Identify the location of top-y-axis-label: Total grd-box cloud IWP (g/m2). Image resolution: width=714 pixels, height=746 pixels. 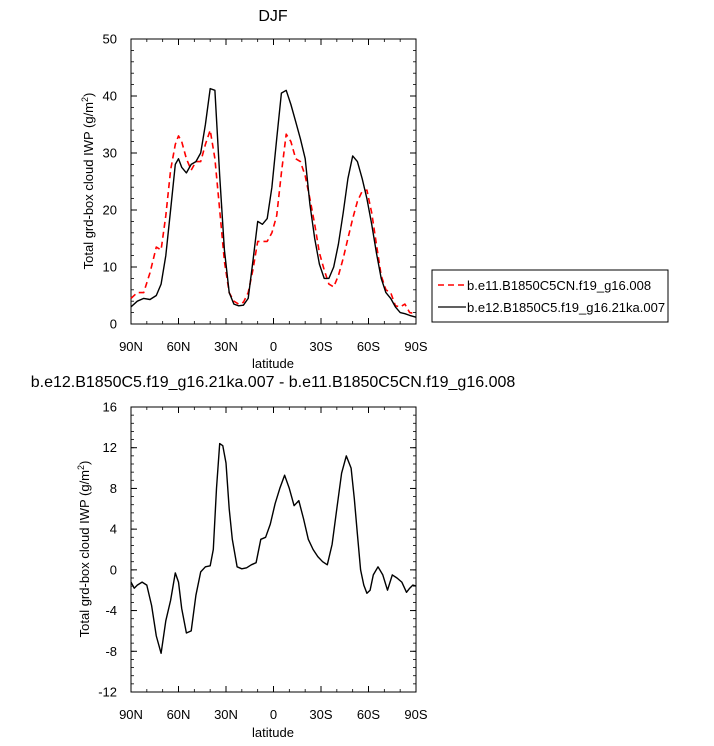
(88, 181).